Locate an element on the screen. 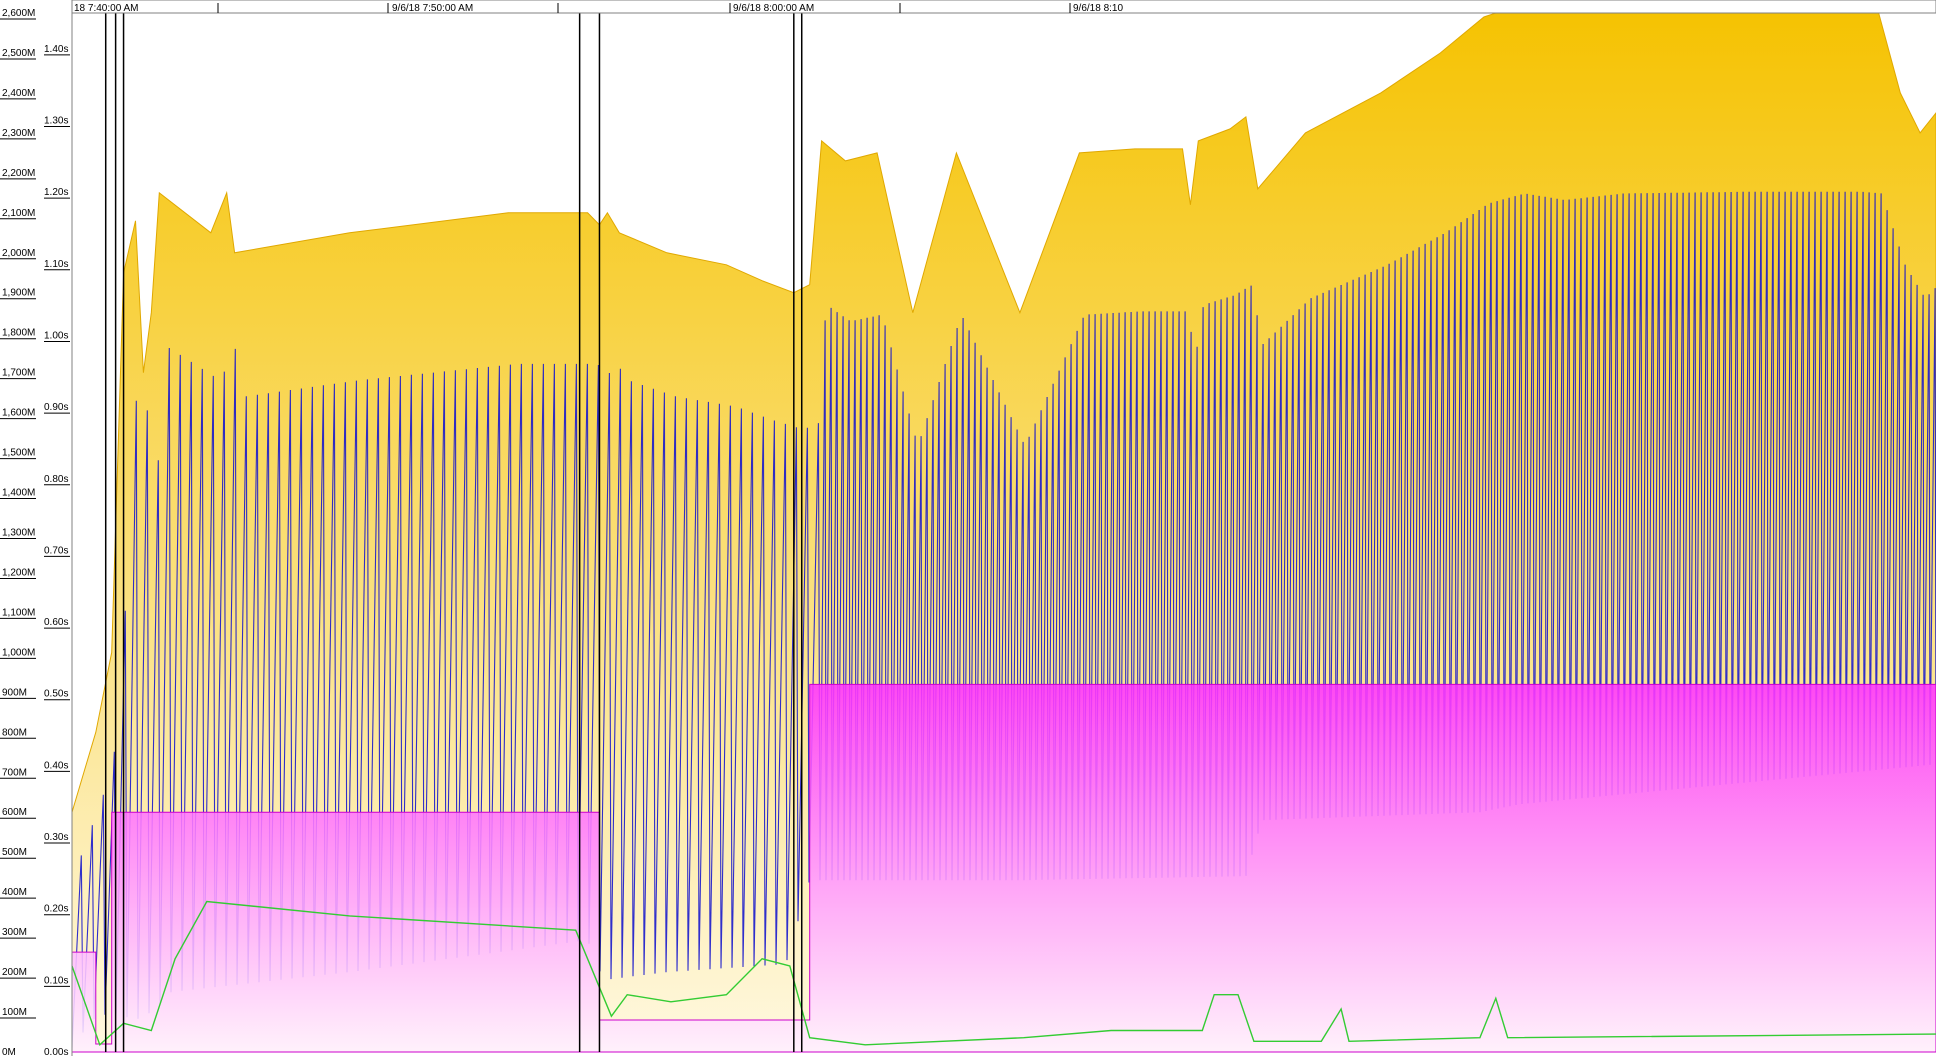 The image size is (1936, 1056). x-axis-tick-label: 18 7:40:00 AM is located at coordinates (106, 8).